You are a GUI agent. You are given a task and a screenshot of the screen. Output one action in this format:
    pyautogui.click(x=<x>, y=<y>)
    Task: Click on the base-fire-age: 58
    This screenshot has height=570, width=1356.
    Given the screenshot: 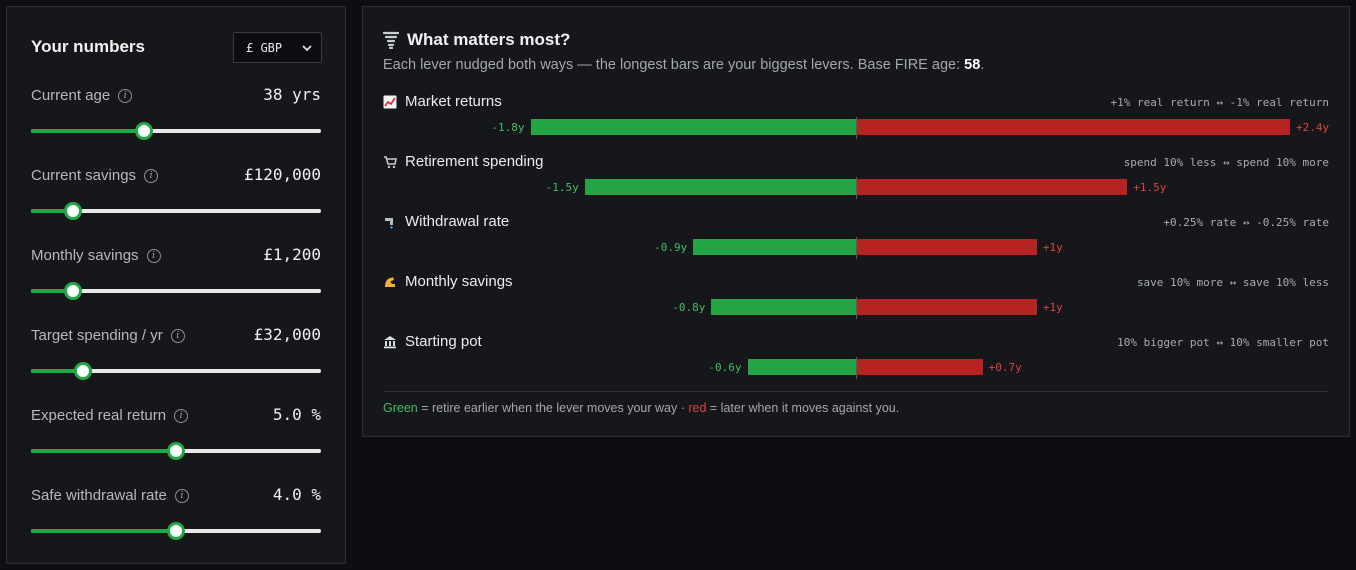 What is the action you would take?
    pyautogui.click(x=972, y=65)
    